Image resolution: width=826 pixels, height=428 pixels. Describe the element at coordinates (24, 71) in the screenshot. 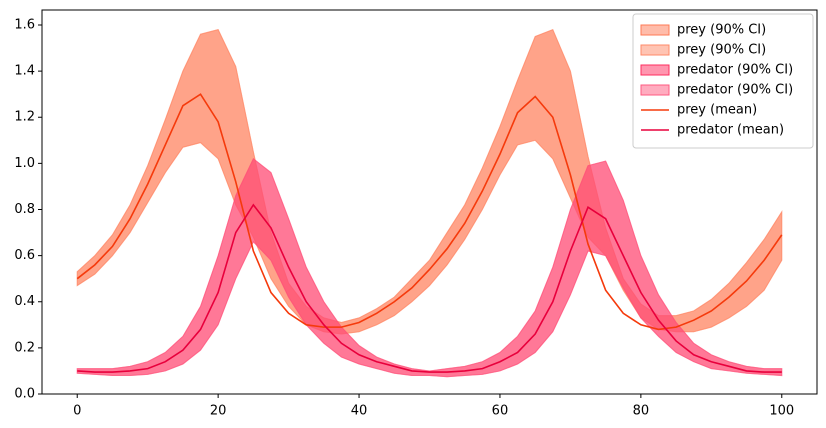

I see `y-tick-label: 1.4` at that location.